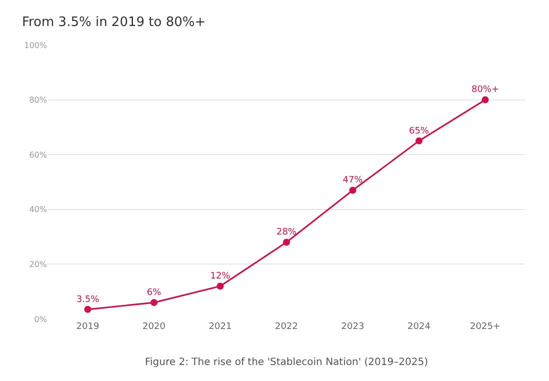  I want to click on data-label: 80%+, so click(485, 90).